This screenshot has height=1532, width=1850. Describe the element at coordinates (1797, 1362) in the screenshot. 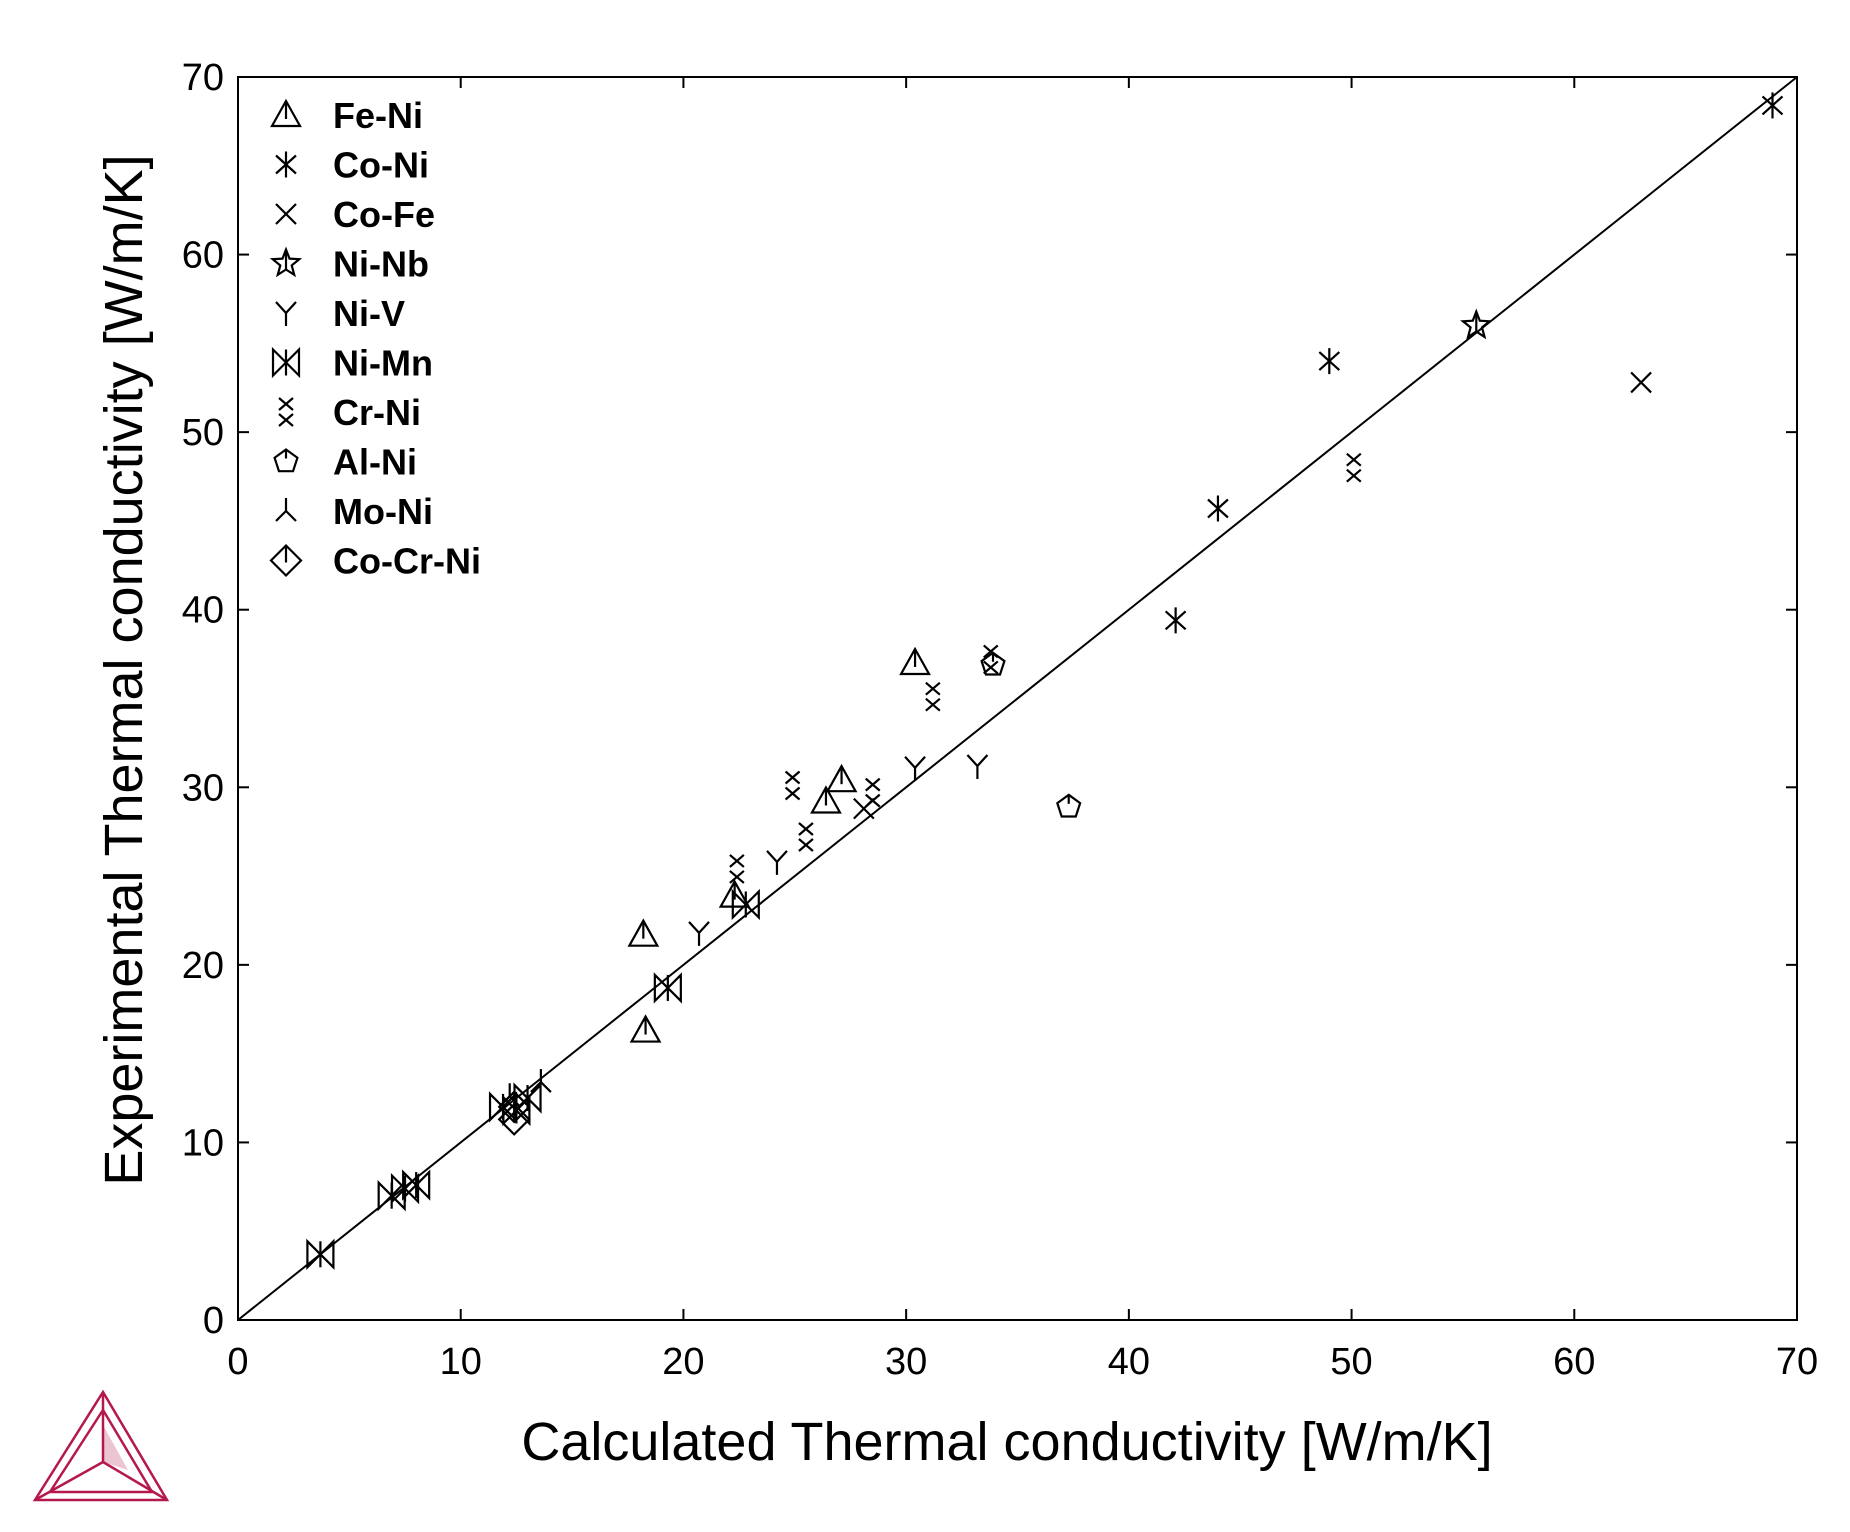

I see `x-tick-label: 70` at that location.